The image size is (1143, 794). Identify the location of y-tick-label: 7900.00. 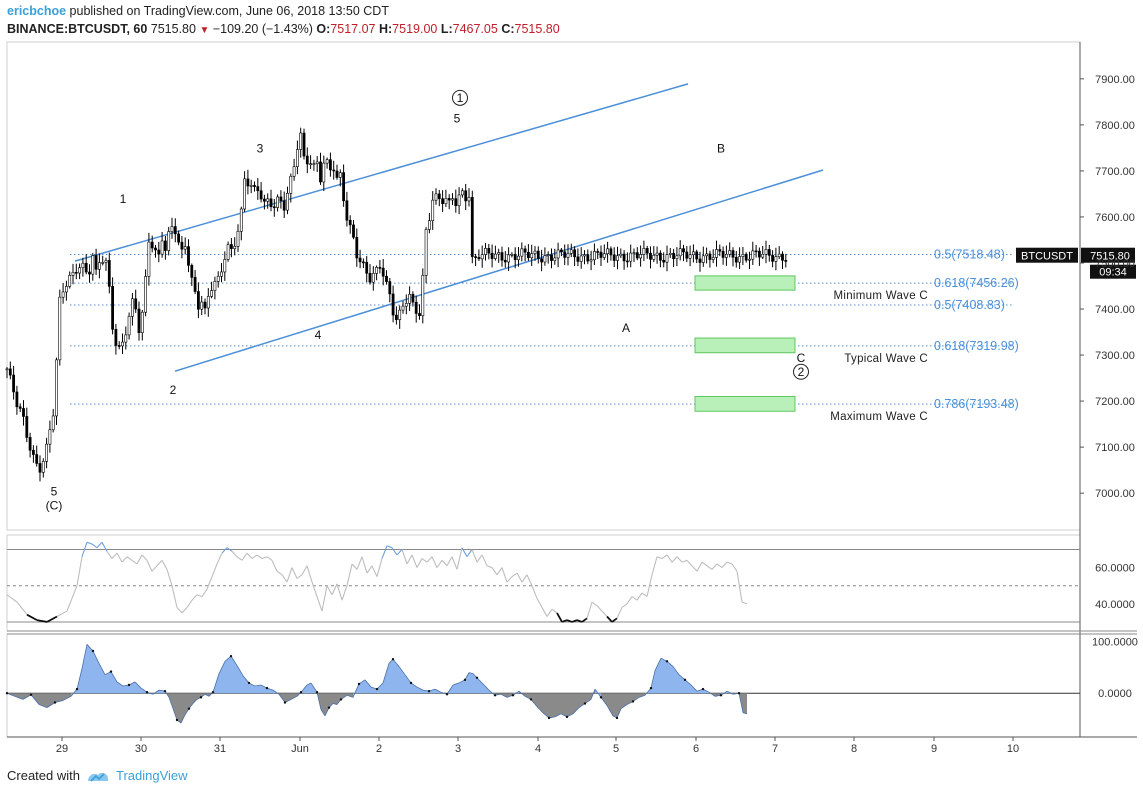
(1115, 80).